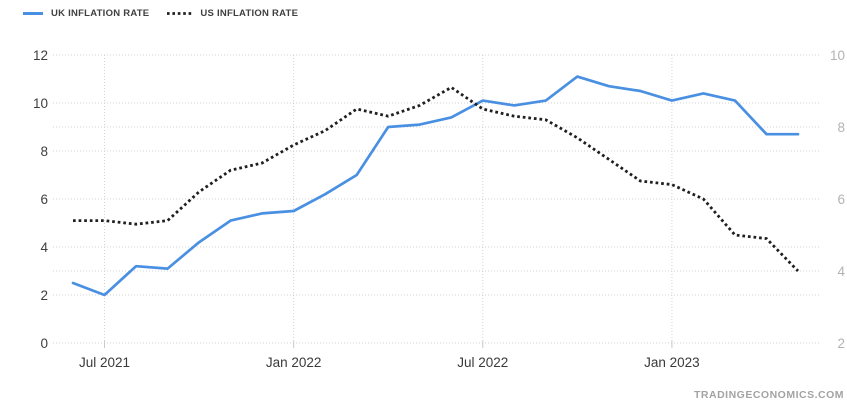  What do you see at coordinates (44, 247) in the screenshot?
I see `left-axis-label: 4` at bounding box center [44, 247].